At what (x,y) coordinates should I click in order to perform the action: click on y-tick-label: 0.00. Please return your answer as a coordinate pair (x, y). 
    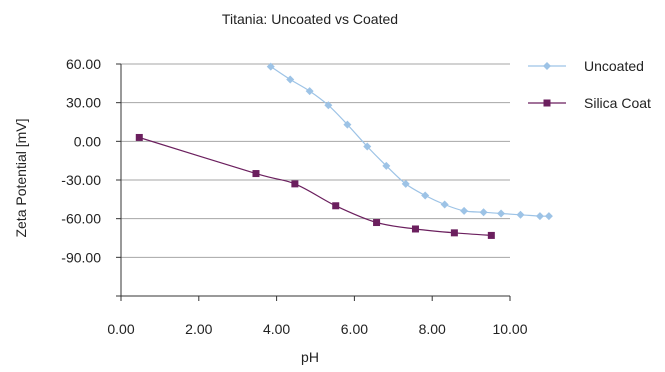
    Looking at the image, I should click on (87, 141).